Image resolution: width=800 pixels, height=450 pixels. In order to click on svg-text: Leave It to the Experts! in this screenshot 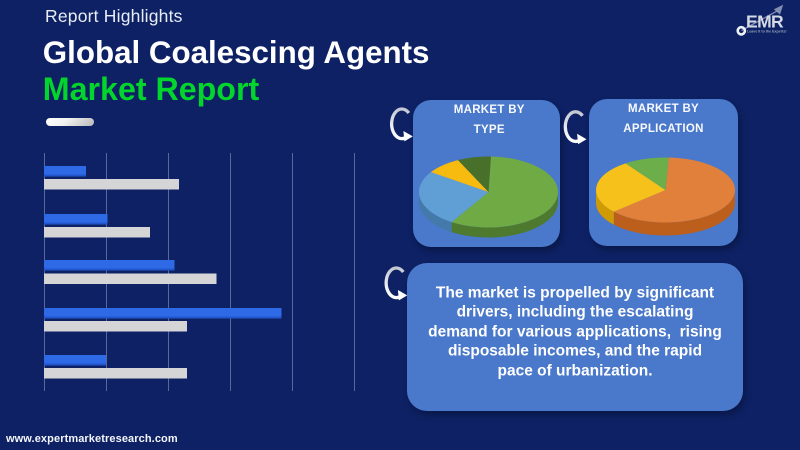, I will do `click(767, 32)`.